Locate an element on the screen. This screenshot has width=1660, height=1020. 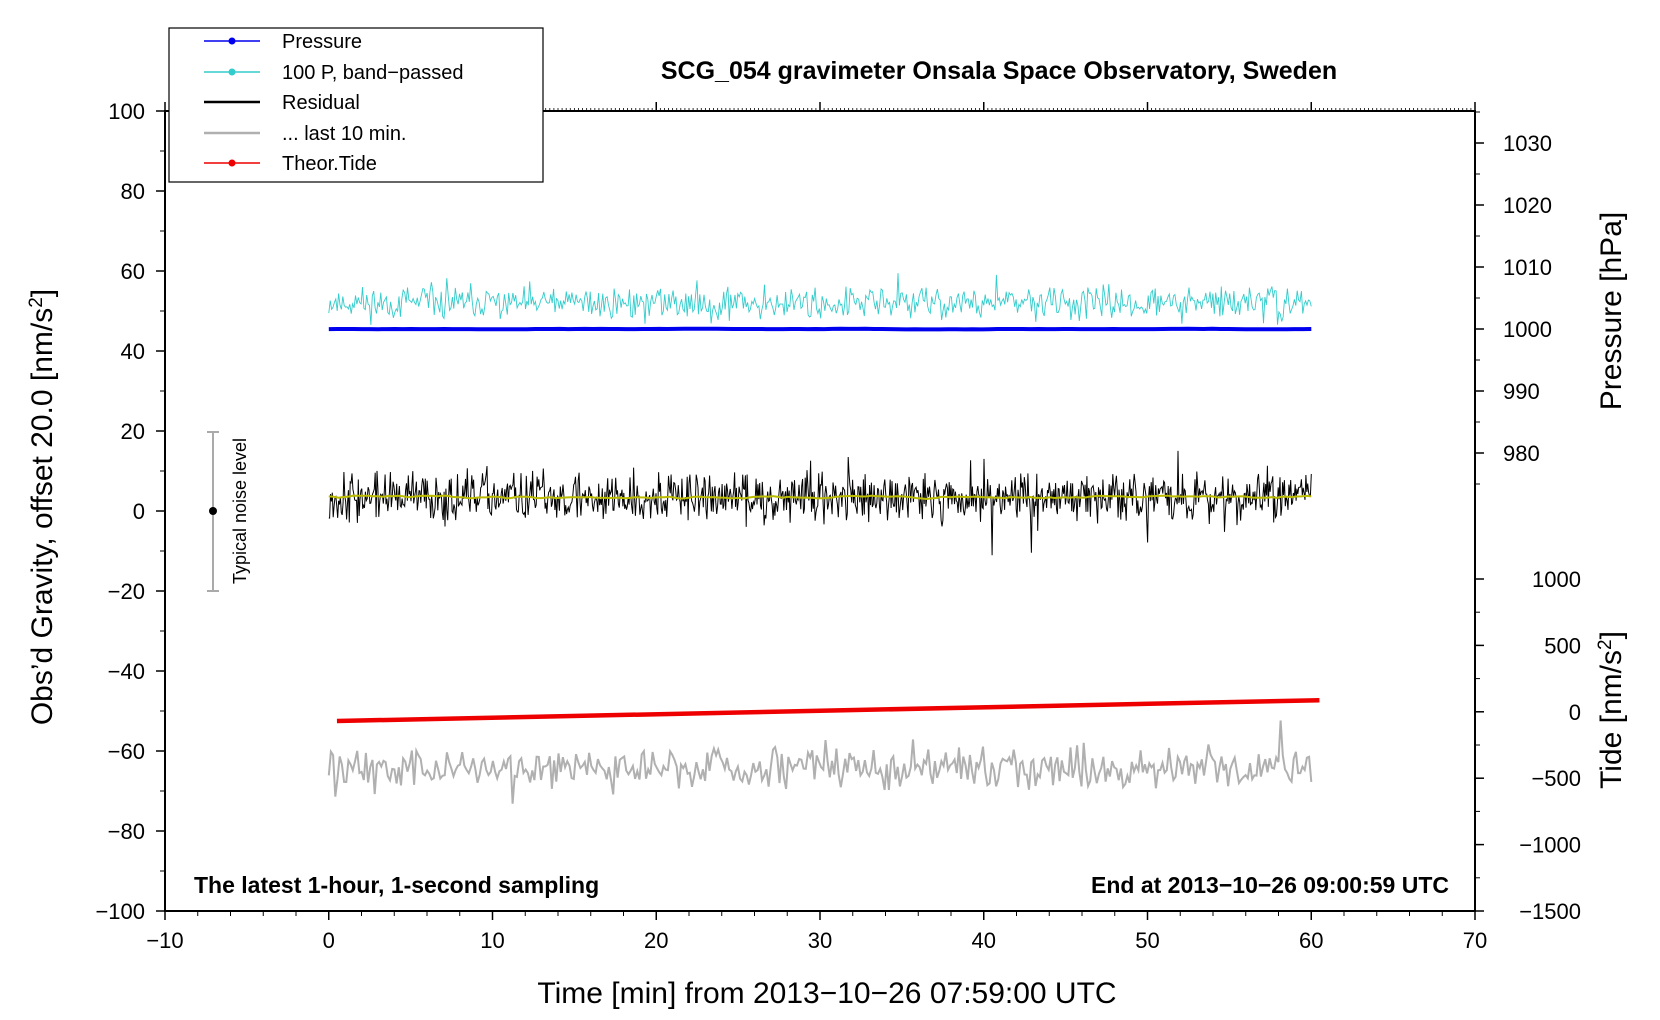
legend-entry-last-10-min: ... last 10 min. is located at coordinates (305, 134).